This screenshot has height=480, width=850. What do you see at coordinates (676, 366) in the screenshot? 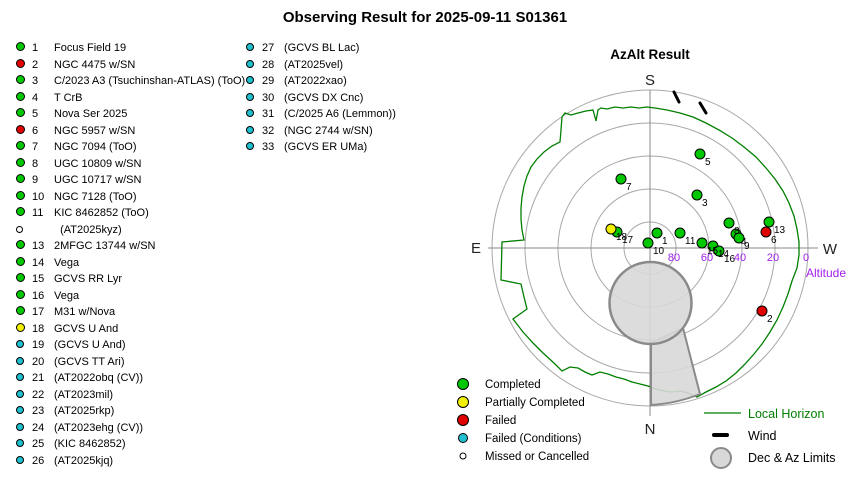
I see `az-limit-wedge` at bounding box center [676, 366].